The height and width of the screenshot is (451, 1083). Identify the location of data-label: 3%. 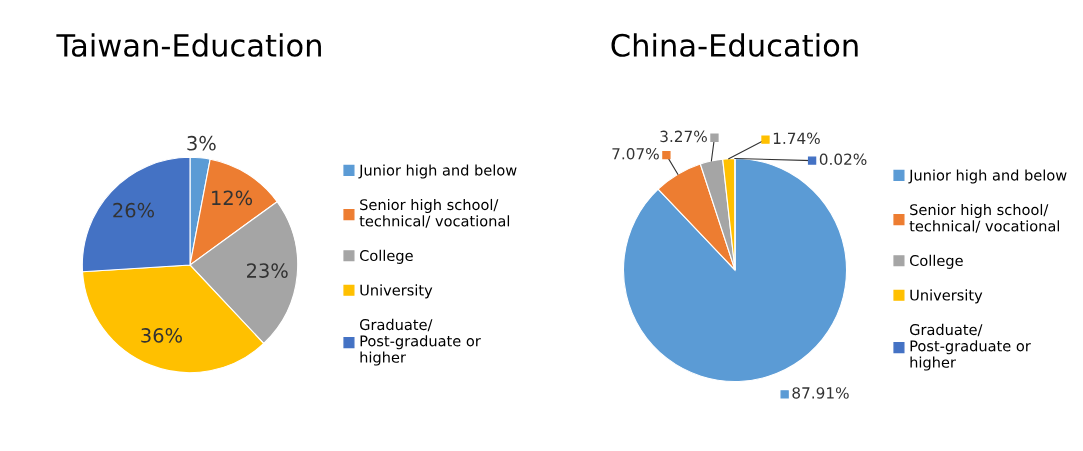
(201, 143).